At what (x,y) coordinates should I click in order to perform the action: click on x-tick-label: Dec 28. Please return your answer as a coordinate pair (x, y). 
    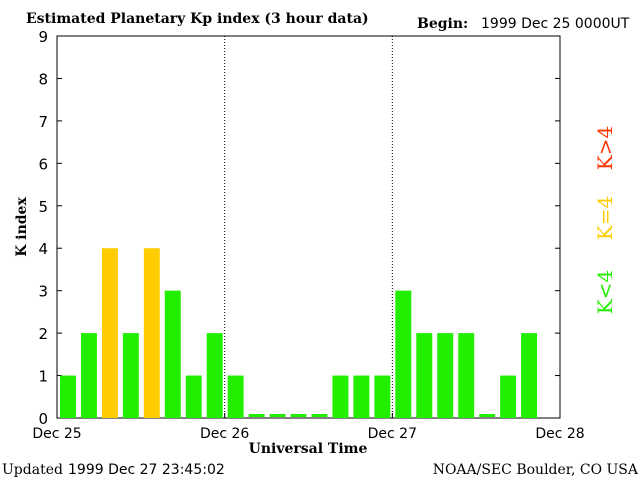
    Looking at the image, I should click on (559, 434).